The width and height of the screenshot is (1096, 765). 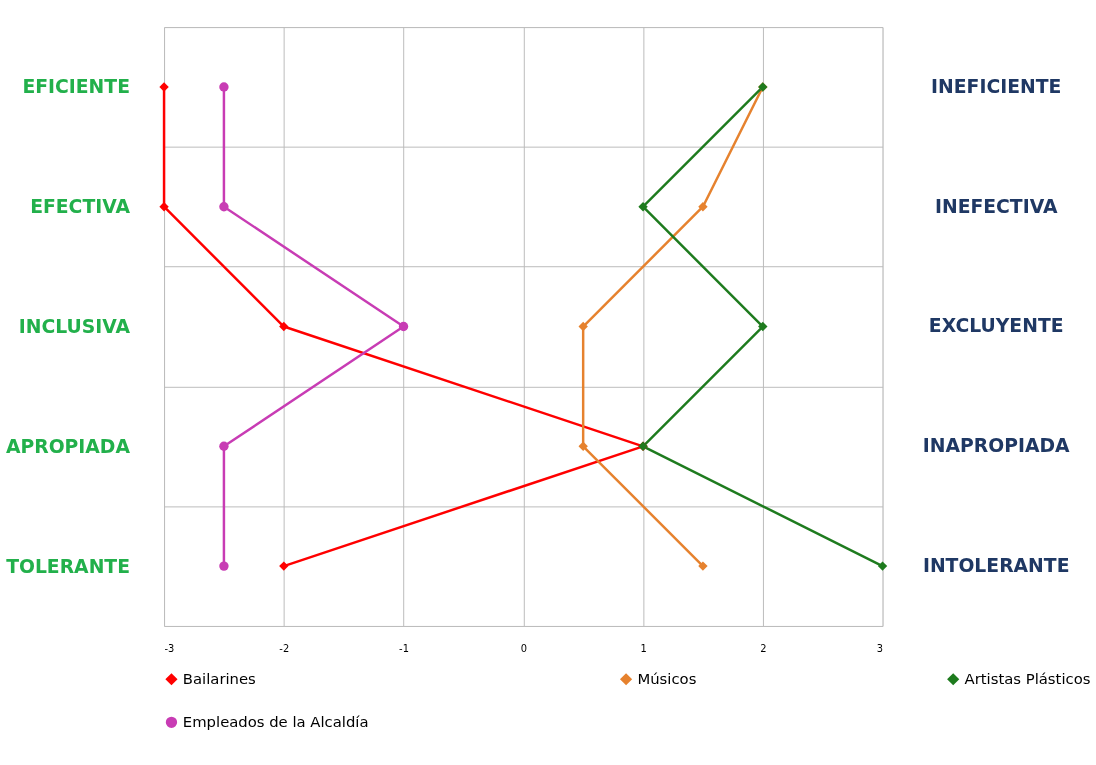 What do you see at coordinates (996, 446) in the screenshot?
I see `y2-tick-label: INAPROPIADA` at bounding box center [996, 446].